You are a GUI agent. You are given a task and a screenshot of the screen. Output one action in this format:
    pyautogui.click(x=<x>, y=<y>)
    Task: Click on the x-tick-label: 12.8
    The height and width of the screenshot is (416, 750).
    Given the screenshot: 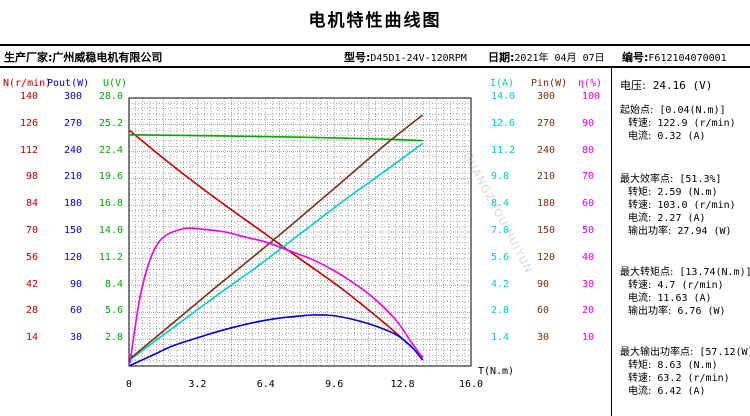 What is the action you would take?
    pyautogui.click(x=402, y=384)
    